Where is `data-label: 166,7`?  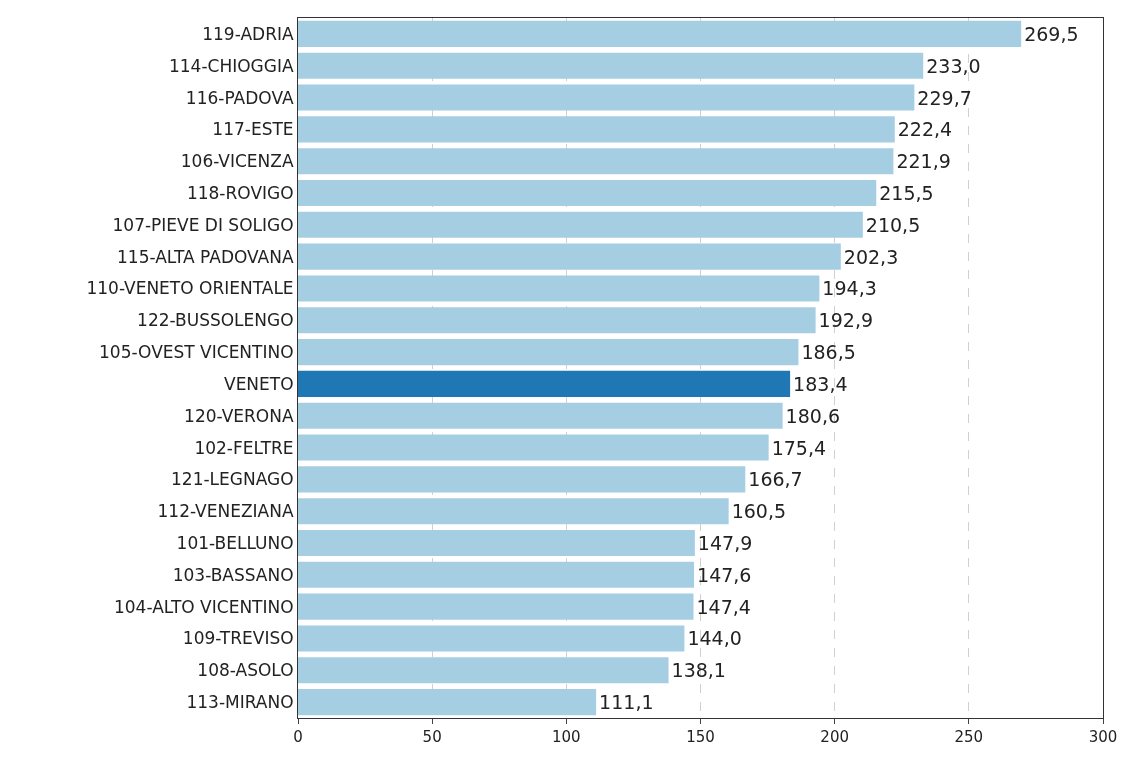
data-label: 166,7 is located at coordinates (775, 479).